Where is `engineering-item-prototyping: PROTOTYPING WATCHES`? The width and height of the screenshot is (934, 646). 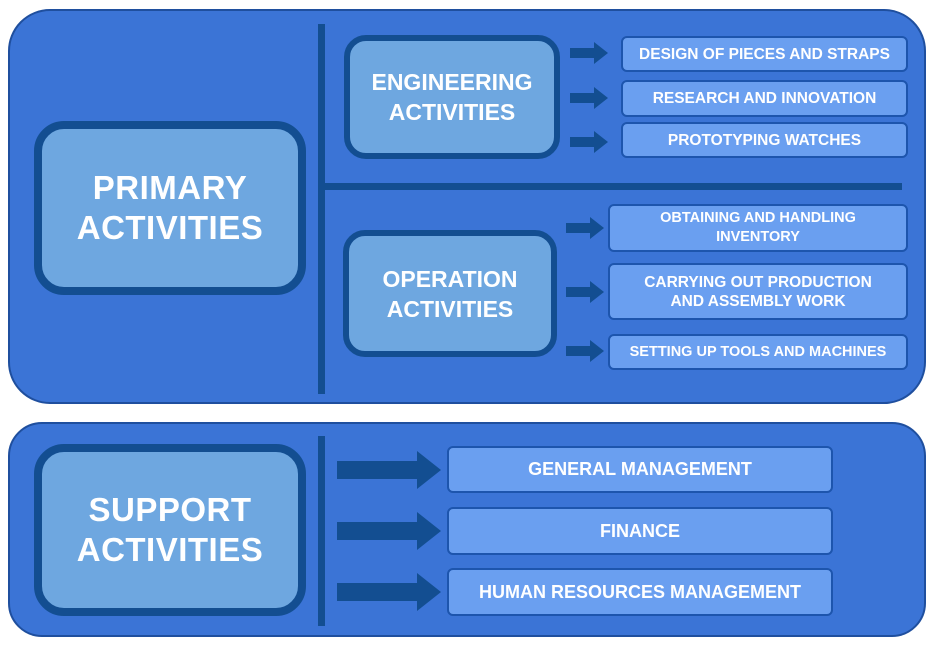 engineering-item-prototyping: PROTOTYPING WATCHES is located at coordinates (764, 140).